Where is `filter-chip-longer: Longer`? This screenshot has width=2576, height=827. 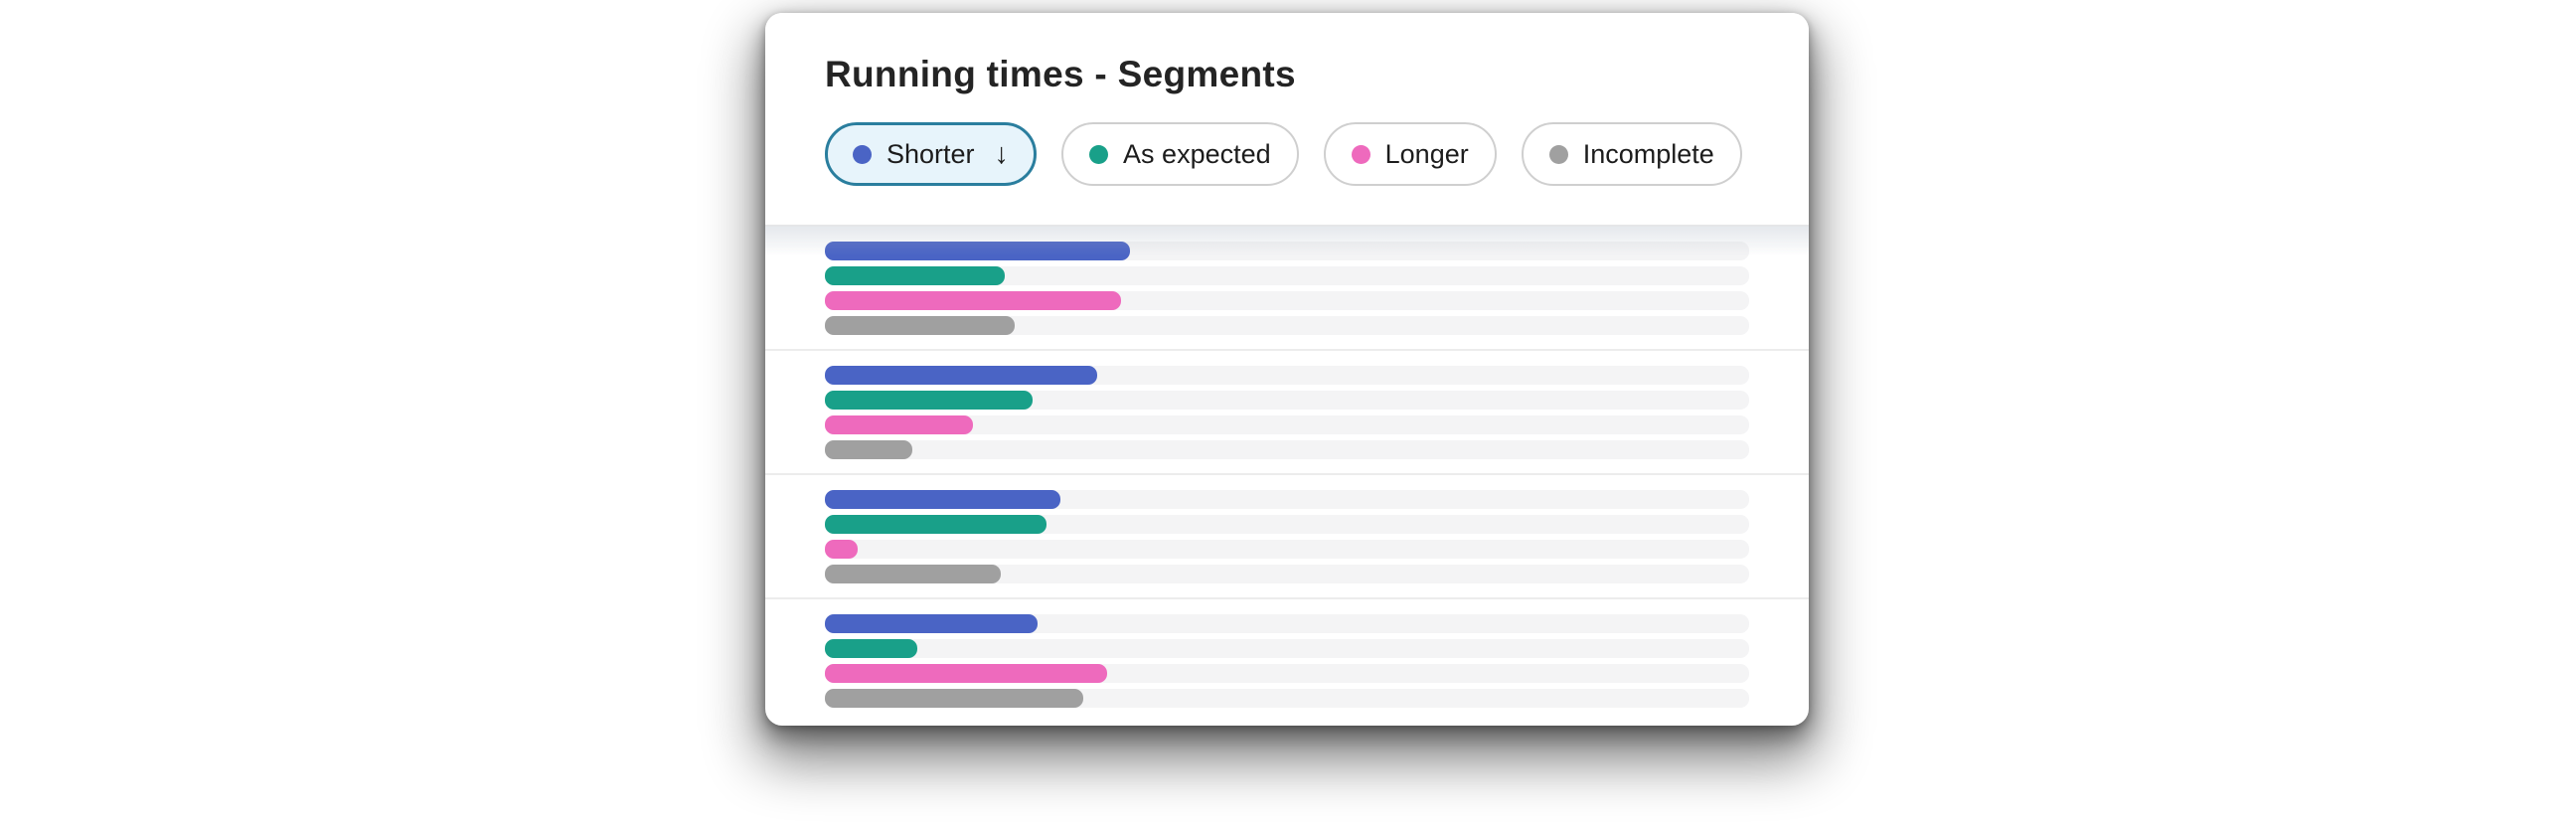
filter-chip-longer: Longer is located at coordinates (1410, 154).